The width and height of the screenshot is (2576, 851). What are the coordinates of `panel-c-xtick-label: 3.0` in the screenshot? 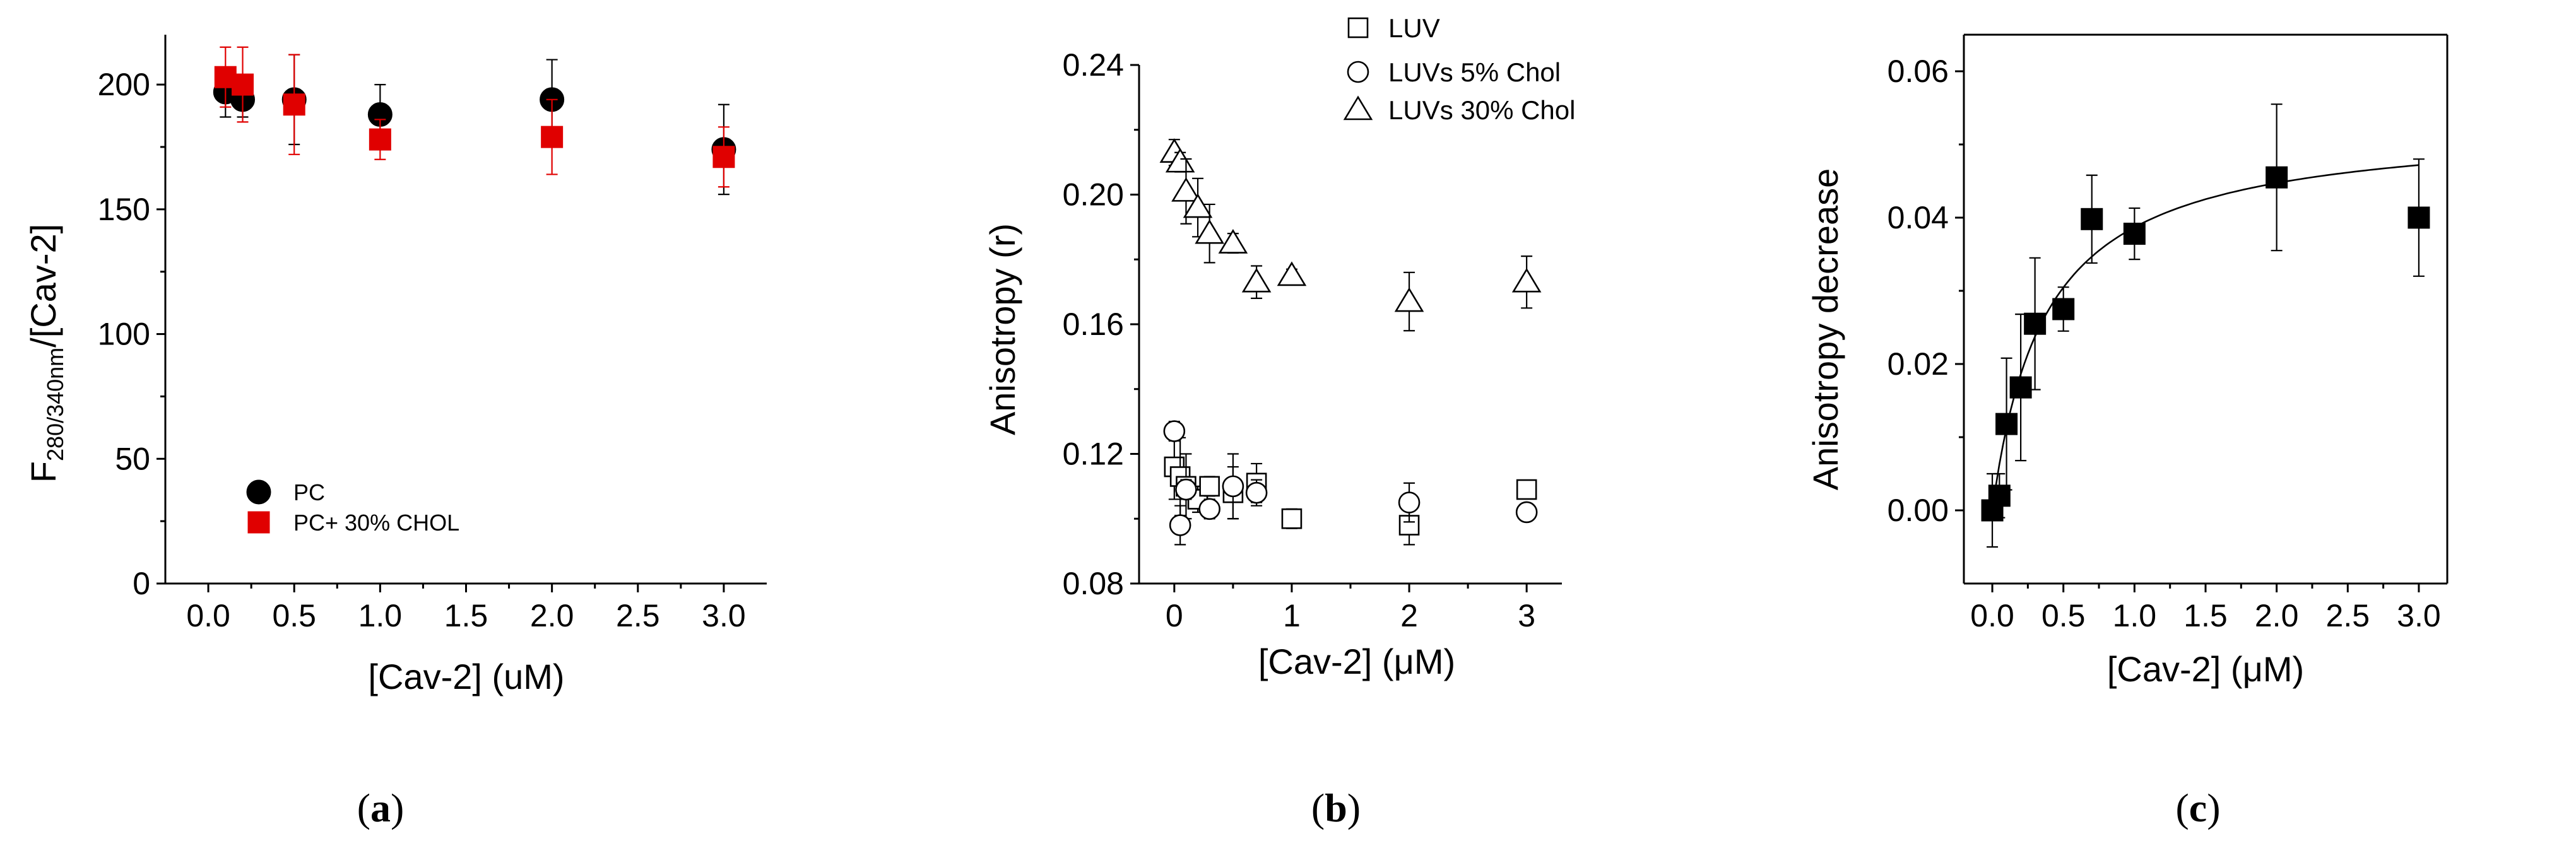 It's located at (2419, 616).